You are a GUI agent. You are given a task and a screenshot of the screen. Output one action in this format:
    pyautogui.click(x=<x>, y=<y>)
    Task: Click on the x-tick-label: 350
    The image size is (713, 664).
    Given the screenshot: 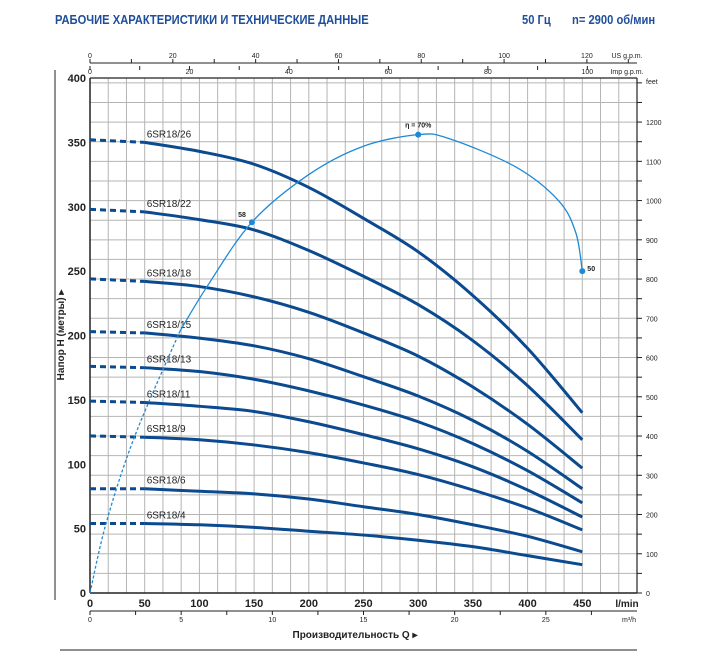 What is the action you would take?
    pyautogui.click(x=473, y=604)
    